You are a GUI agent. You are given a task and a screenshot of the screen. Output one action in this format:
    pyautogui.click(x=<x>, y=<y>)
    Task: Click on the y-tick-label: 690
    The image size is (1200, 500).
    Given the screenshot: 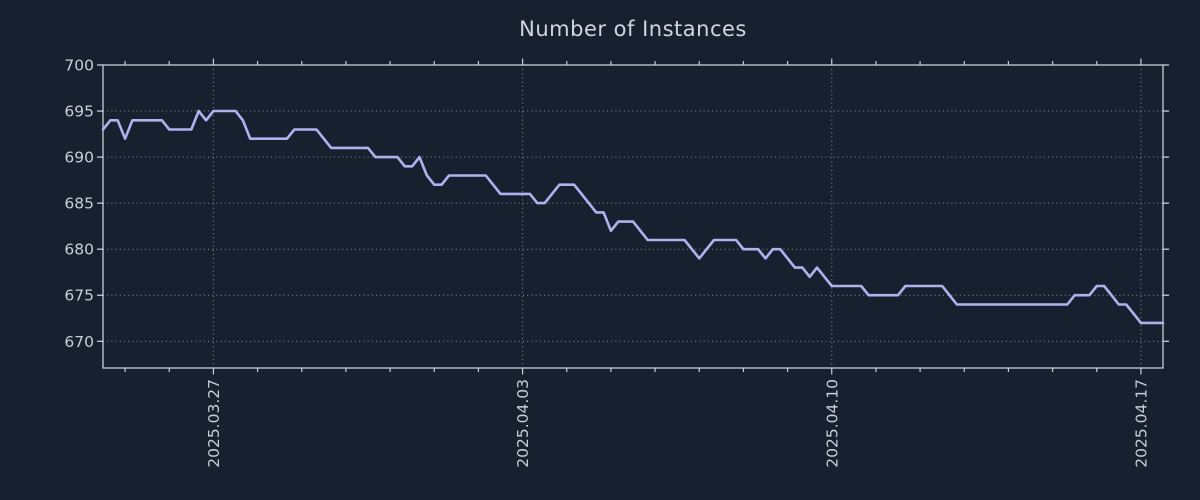 What is the action you would take?
    pyautogui.click(x=79, y=158)
    